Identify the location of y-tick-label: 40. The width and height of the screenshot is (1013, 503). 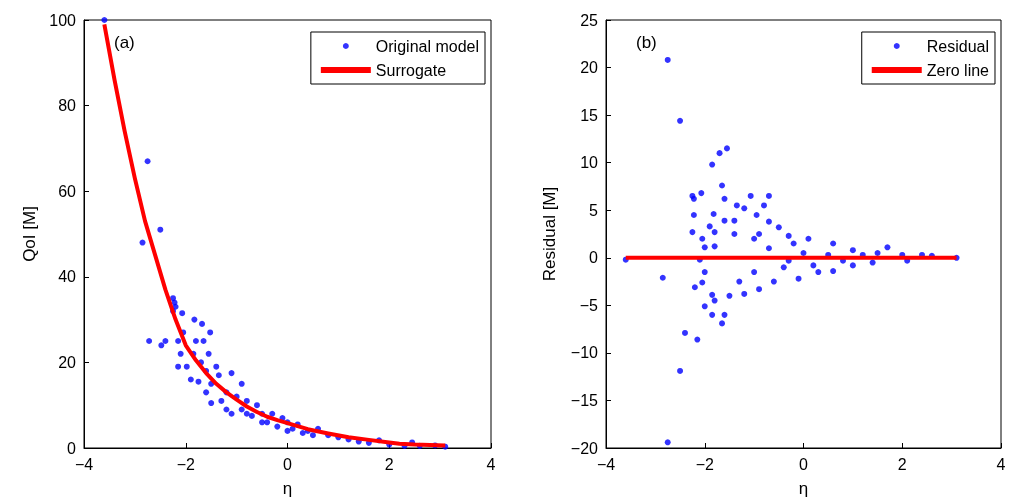
(67, 277).